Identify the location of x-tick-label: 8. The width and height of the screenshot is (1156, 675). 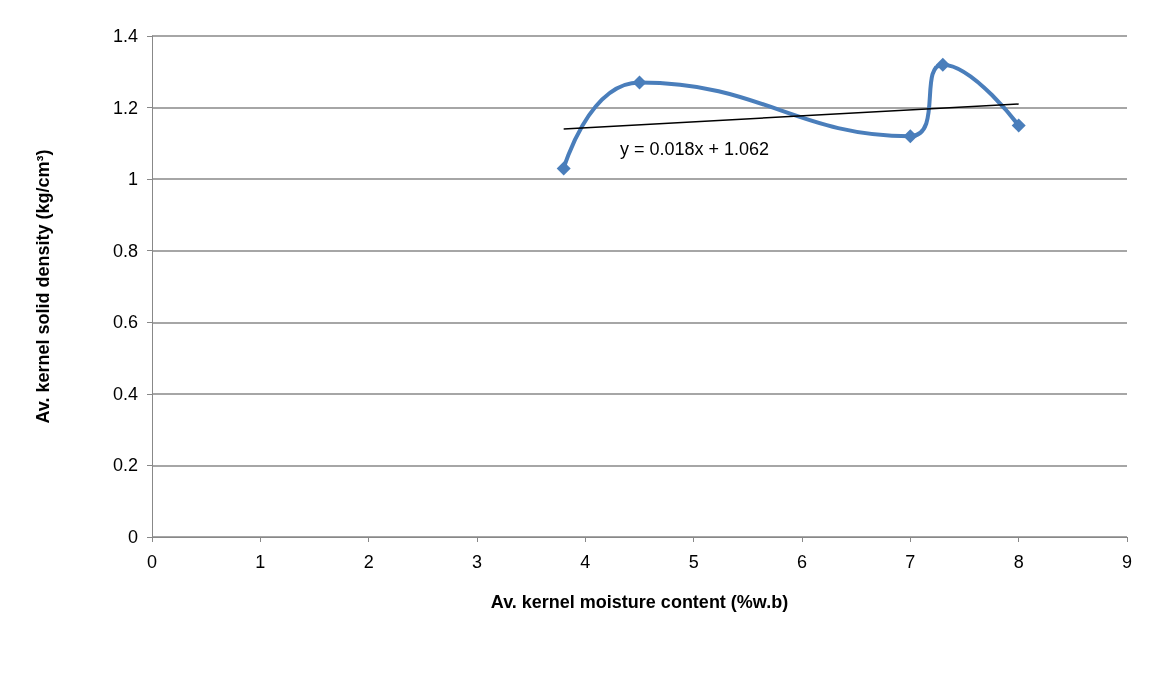
(1018, 562).